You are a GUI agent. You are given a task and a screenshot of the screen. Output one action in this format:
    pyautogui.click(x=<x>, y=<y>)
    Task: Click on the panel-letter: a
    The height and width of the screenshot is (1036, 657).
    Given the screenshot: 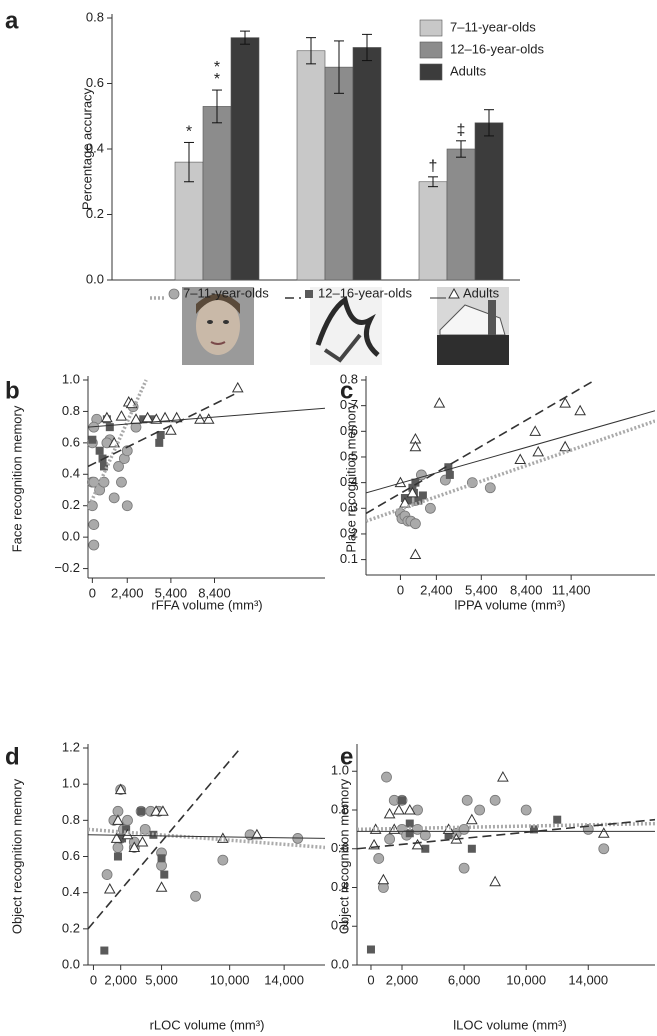 What is the action you would take?
    pyautogui.click(x=12, y=20)
    